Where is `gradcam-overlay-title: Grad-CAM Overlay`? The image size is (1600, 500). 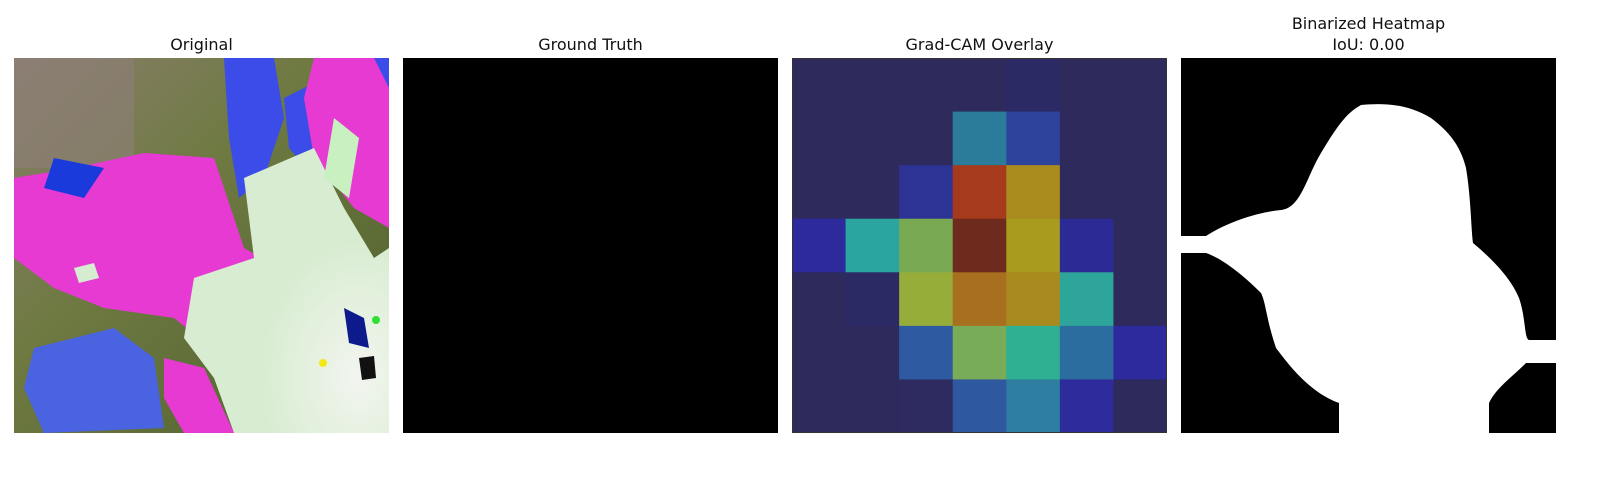 gradcam-overlay-title: Grad-CAM Overlay is located at coordinates (979, 44).